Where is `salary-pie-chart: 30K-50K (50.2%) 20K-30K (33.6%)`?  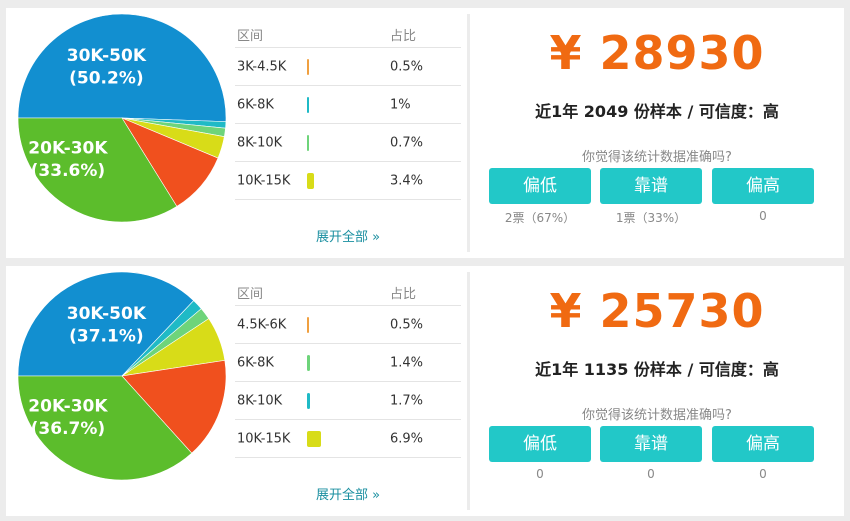 salary-pie-chart: 30K-50K (50.2%) 20K-30K (33.6%) is located at coordinates (122, 118).